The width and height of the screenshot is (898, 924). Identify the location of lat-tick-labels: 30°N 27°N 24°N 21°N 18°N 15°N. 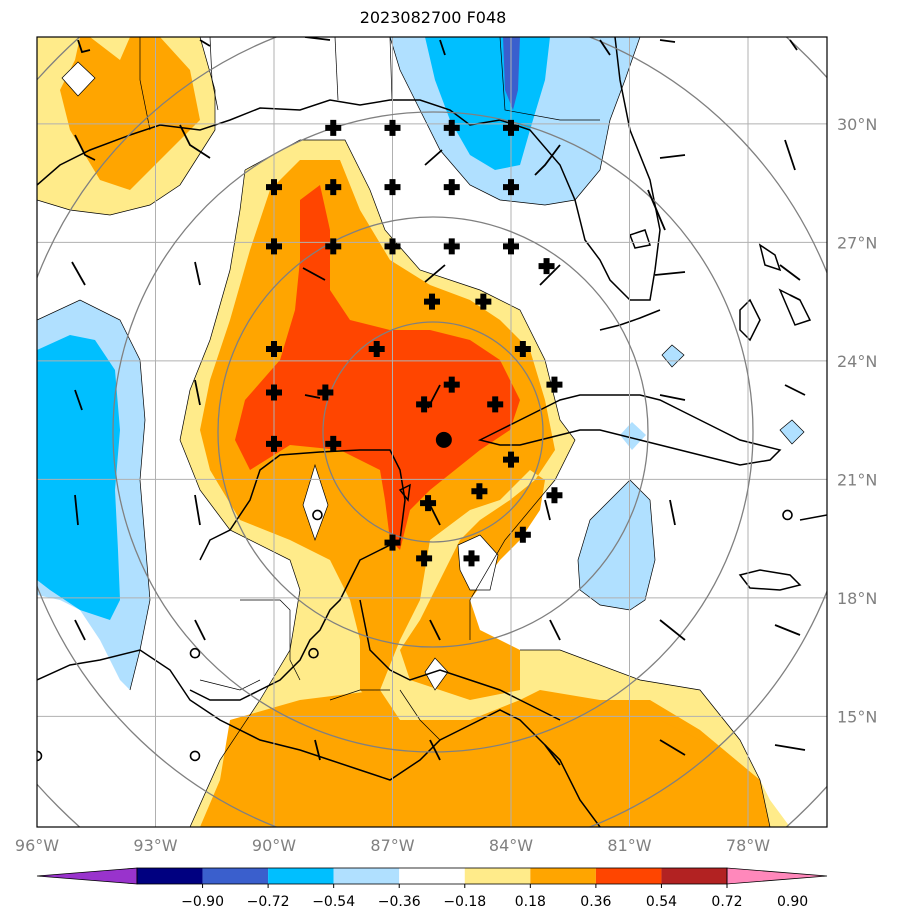
(857, 421).